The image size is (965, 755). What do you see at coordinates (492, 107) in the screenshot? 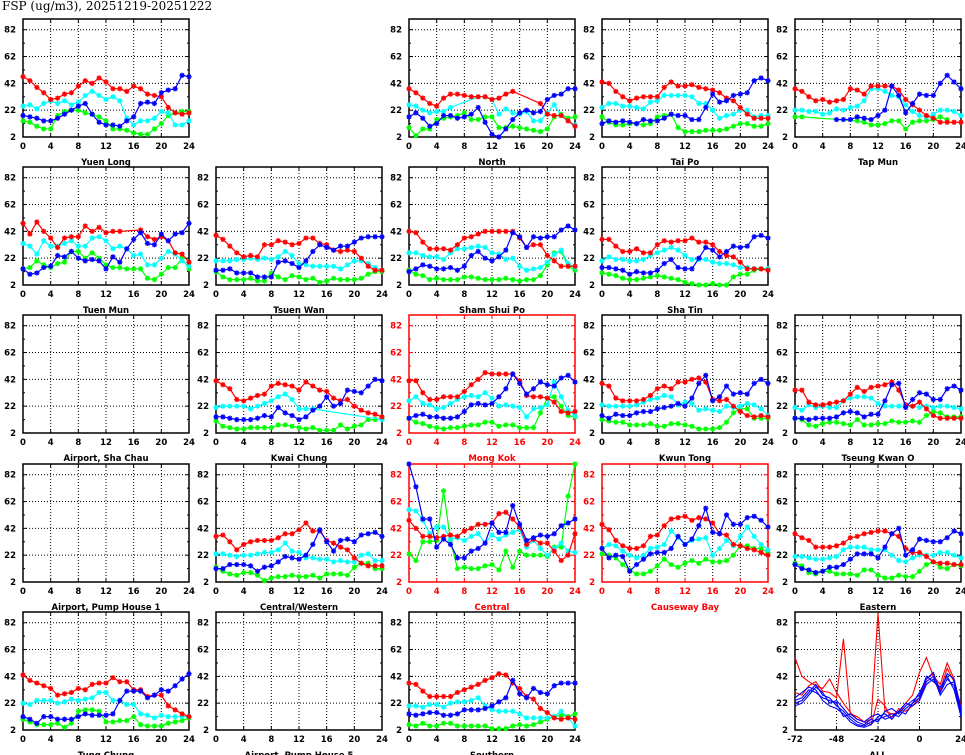
I see `series-line-red` at bounding box center [492, 107].